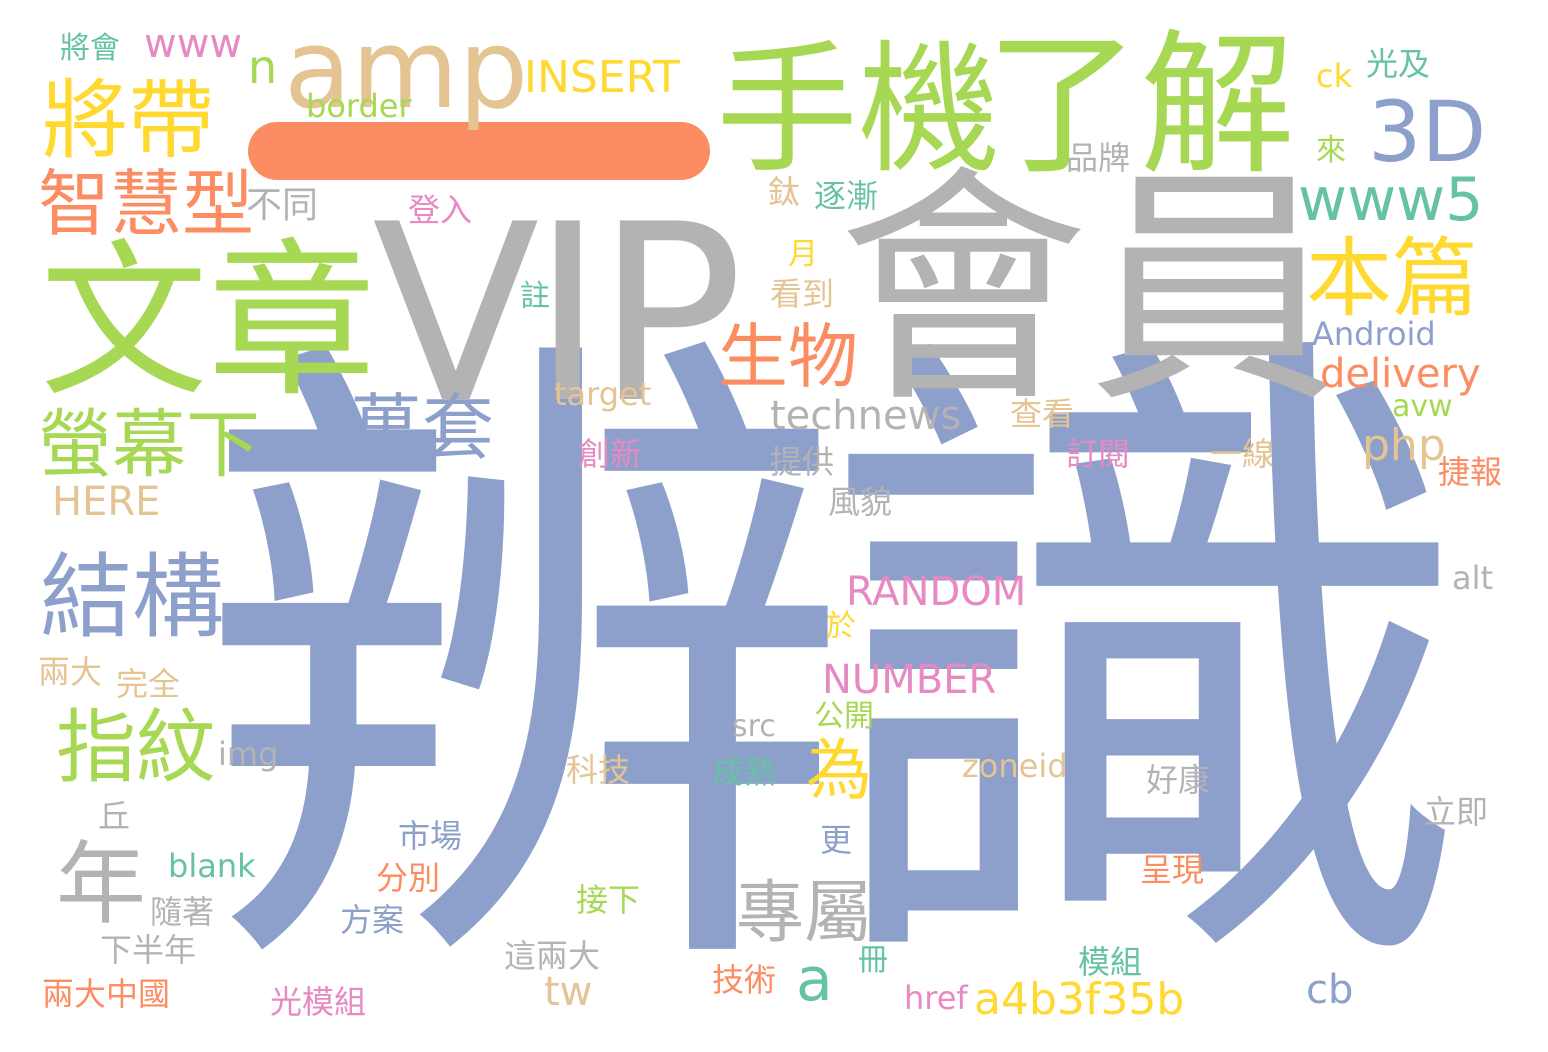 The width and height of the screenshot is (1548, 1052). Describe the element at coordinates (1172, 870) in the screenshot. I see `word-chengxian: 呈現` at that location.